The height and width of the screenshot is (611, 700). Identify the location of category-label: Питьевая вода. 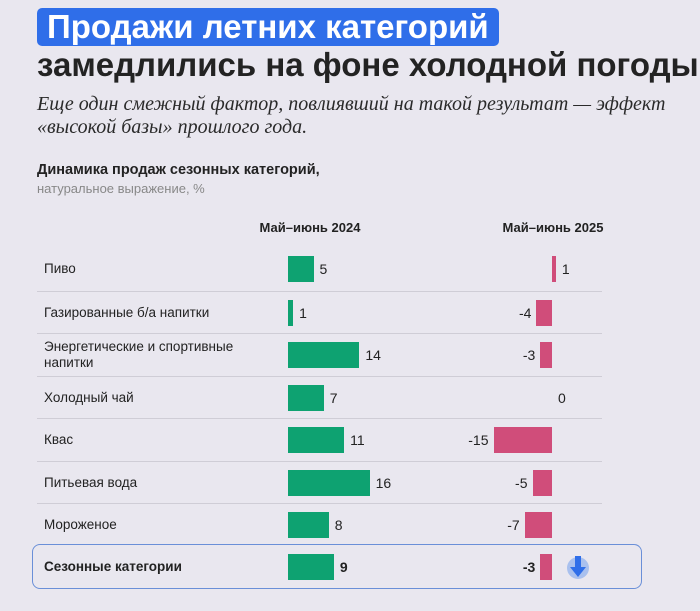
(91, 482).